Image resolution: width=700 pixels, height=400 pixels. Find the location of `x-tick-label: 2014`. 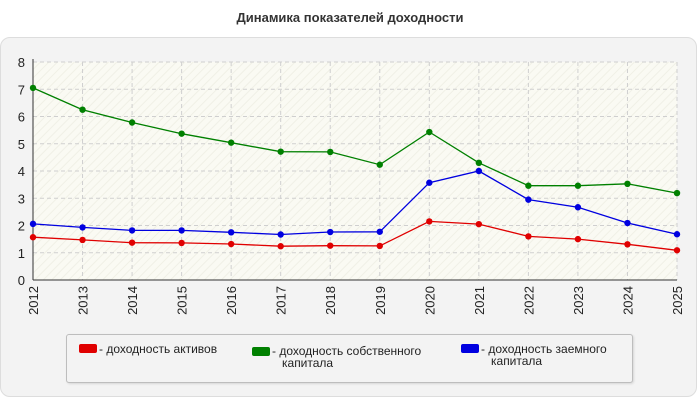

x-tick-label: 2014 is located at coordinates (132, 300).